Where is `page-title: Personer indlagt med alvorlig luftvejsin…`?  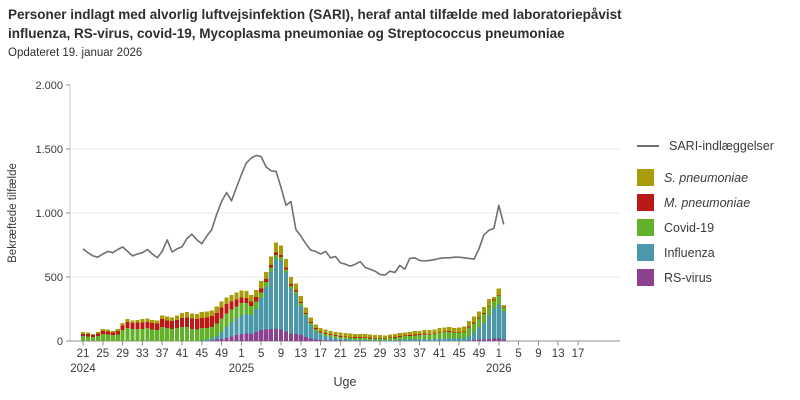 page-title: Personer indlagt med alvorlig luftvejsin… is located at coordinates (401, 24).